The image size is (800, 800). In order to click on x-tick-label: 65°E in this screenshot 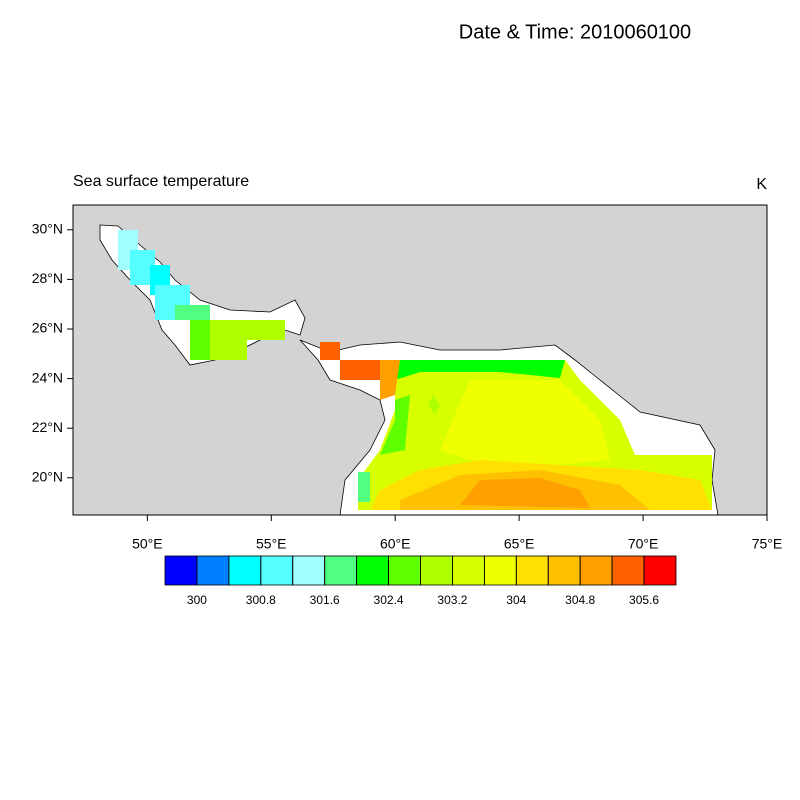, I will do `click(519, 544)`.